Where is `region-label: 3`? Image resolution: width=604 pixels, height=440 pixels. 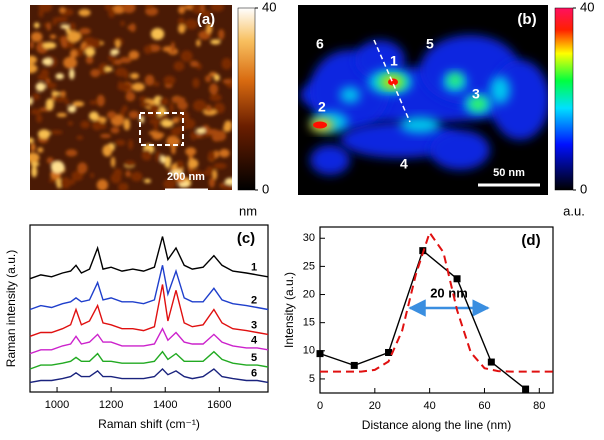 region-label: 3 is located at coordinates (476, 94).